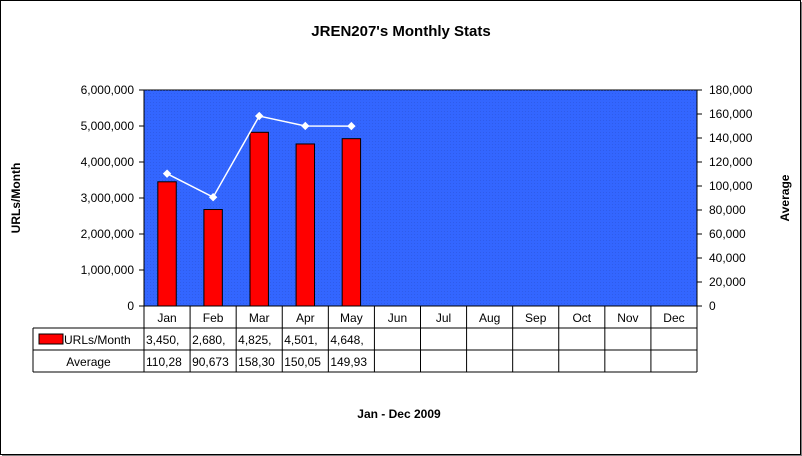  What do you see at coordinates (16, 198) in the screenshot?
I see `y-axis-title: URLs/Month` at bounding box center [16, 198].